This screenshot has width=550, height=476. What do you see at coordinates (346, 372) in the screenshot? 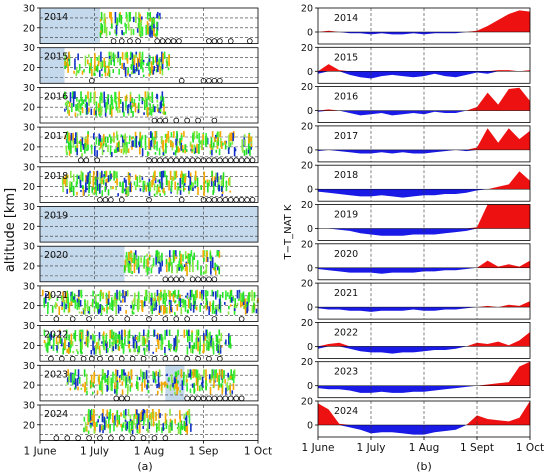
I see `year-label: 2023` at bounding box center [346, 372].